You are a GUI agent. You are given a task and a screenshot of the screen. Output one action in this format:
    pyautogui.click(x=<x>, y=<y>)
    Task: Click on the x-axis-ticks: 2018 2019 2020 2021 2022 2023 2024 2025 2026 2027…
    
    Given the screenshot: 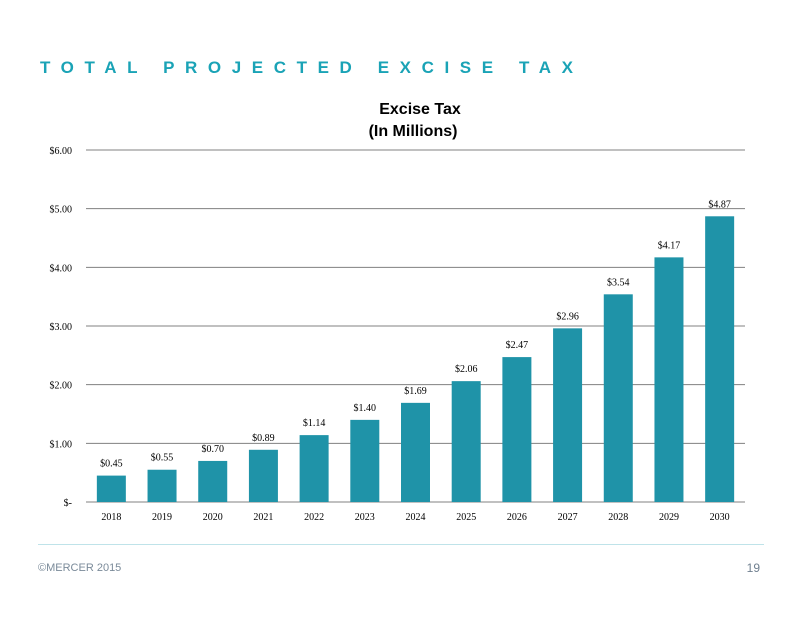 What is the action you would take?
    pyautogui.click(x=415, y=517)
    